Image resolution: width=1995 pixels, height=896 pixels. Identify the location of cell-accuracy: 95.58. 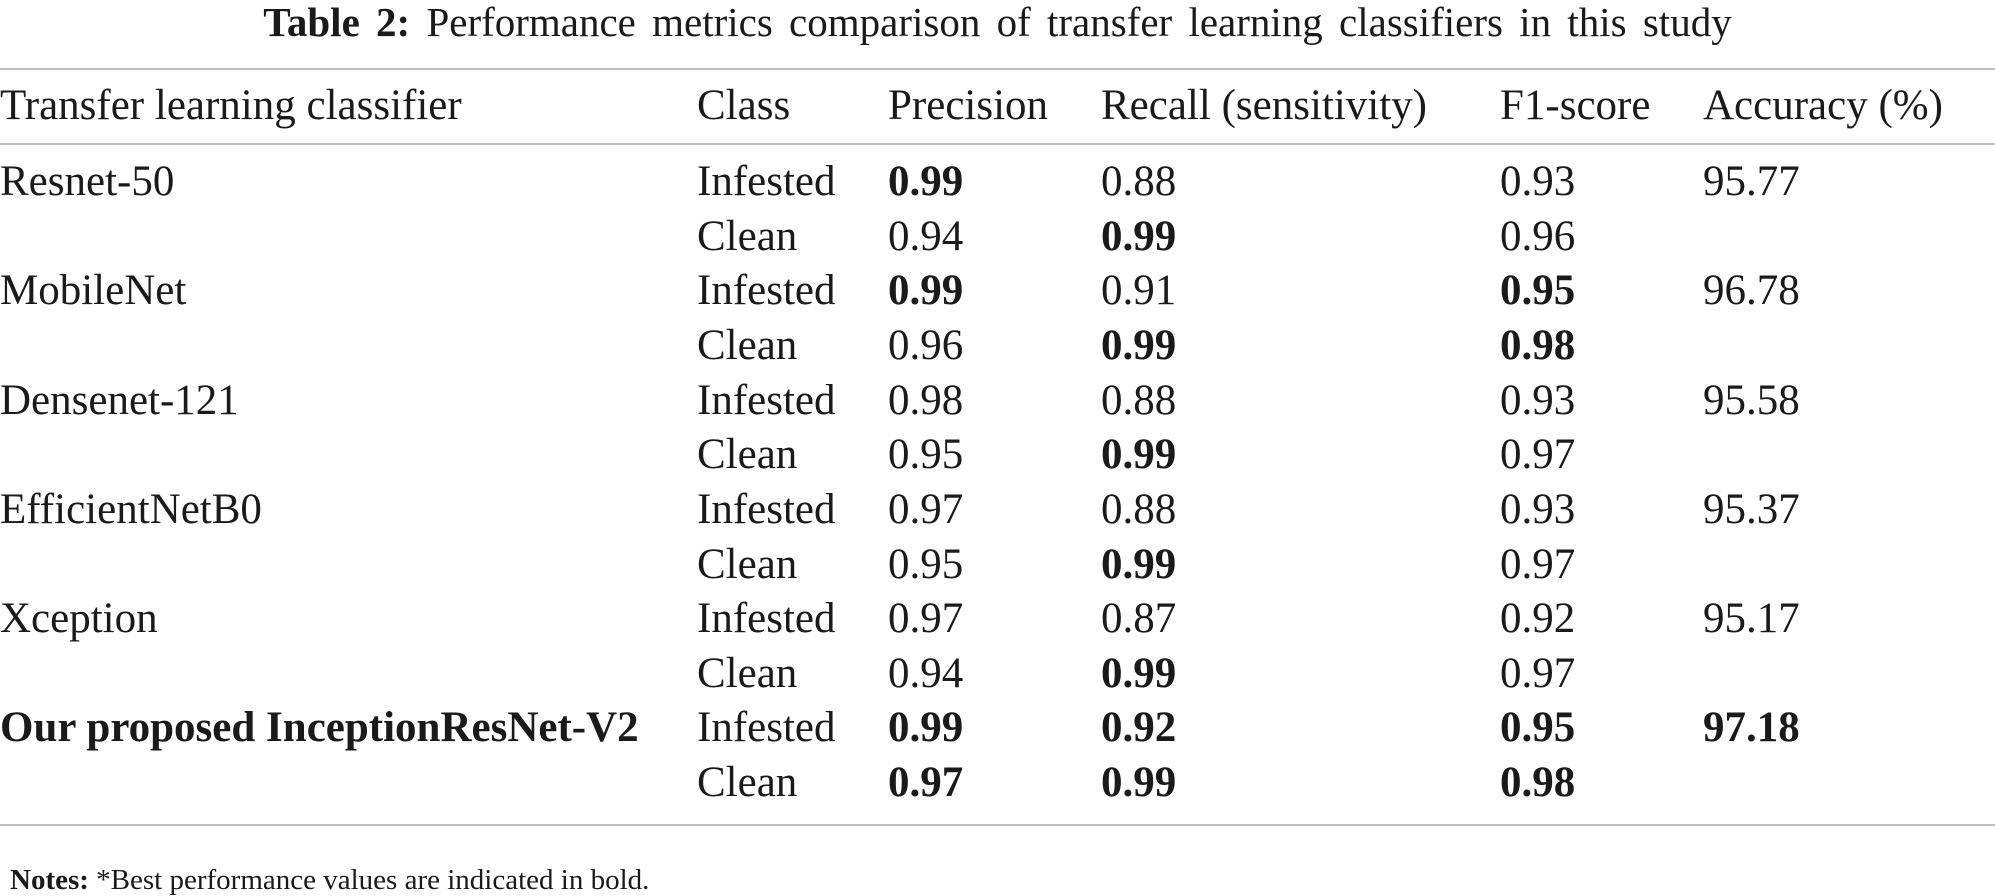
(1751, 400).